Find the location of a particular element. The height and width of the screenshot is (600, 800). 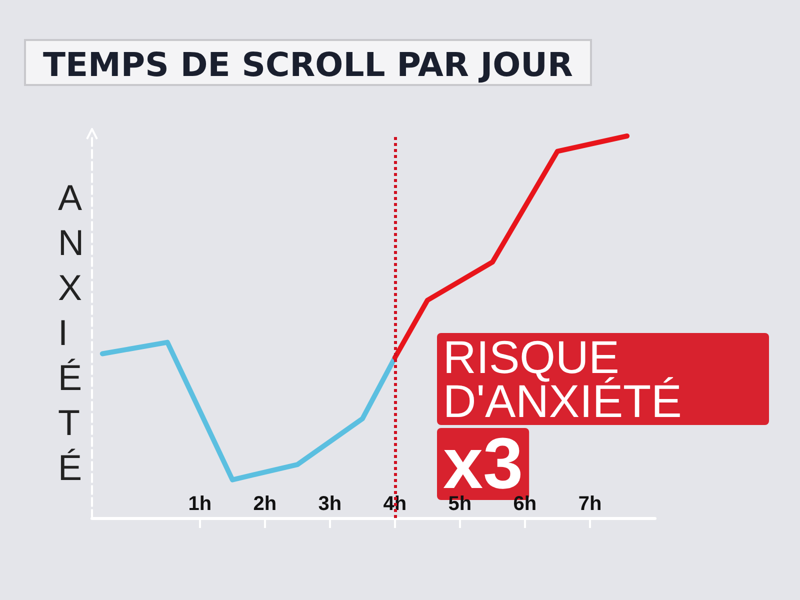

x-tick-label: 1h is located at coordinates (200, 504).